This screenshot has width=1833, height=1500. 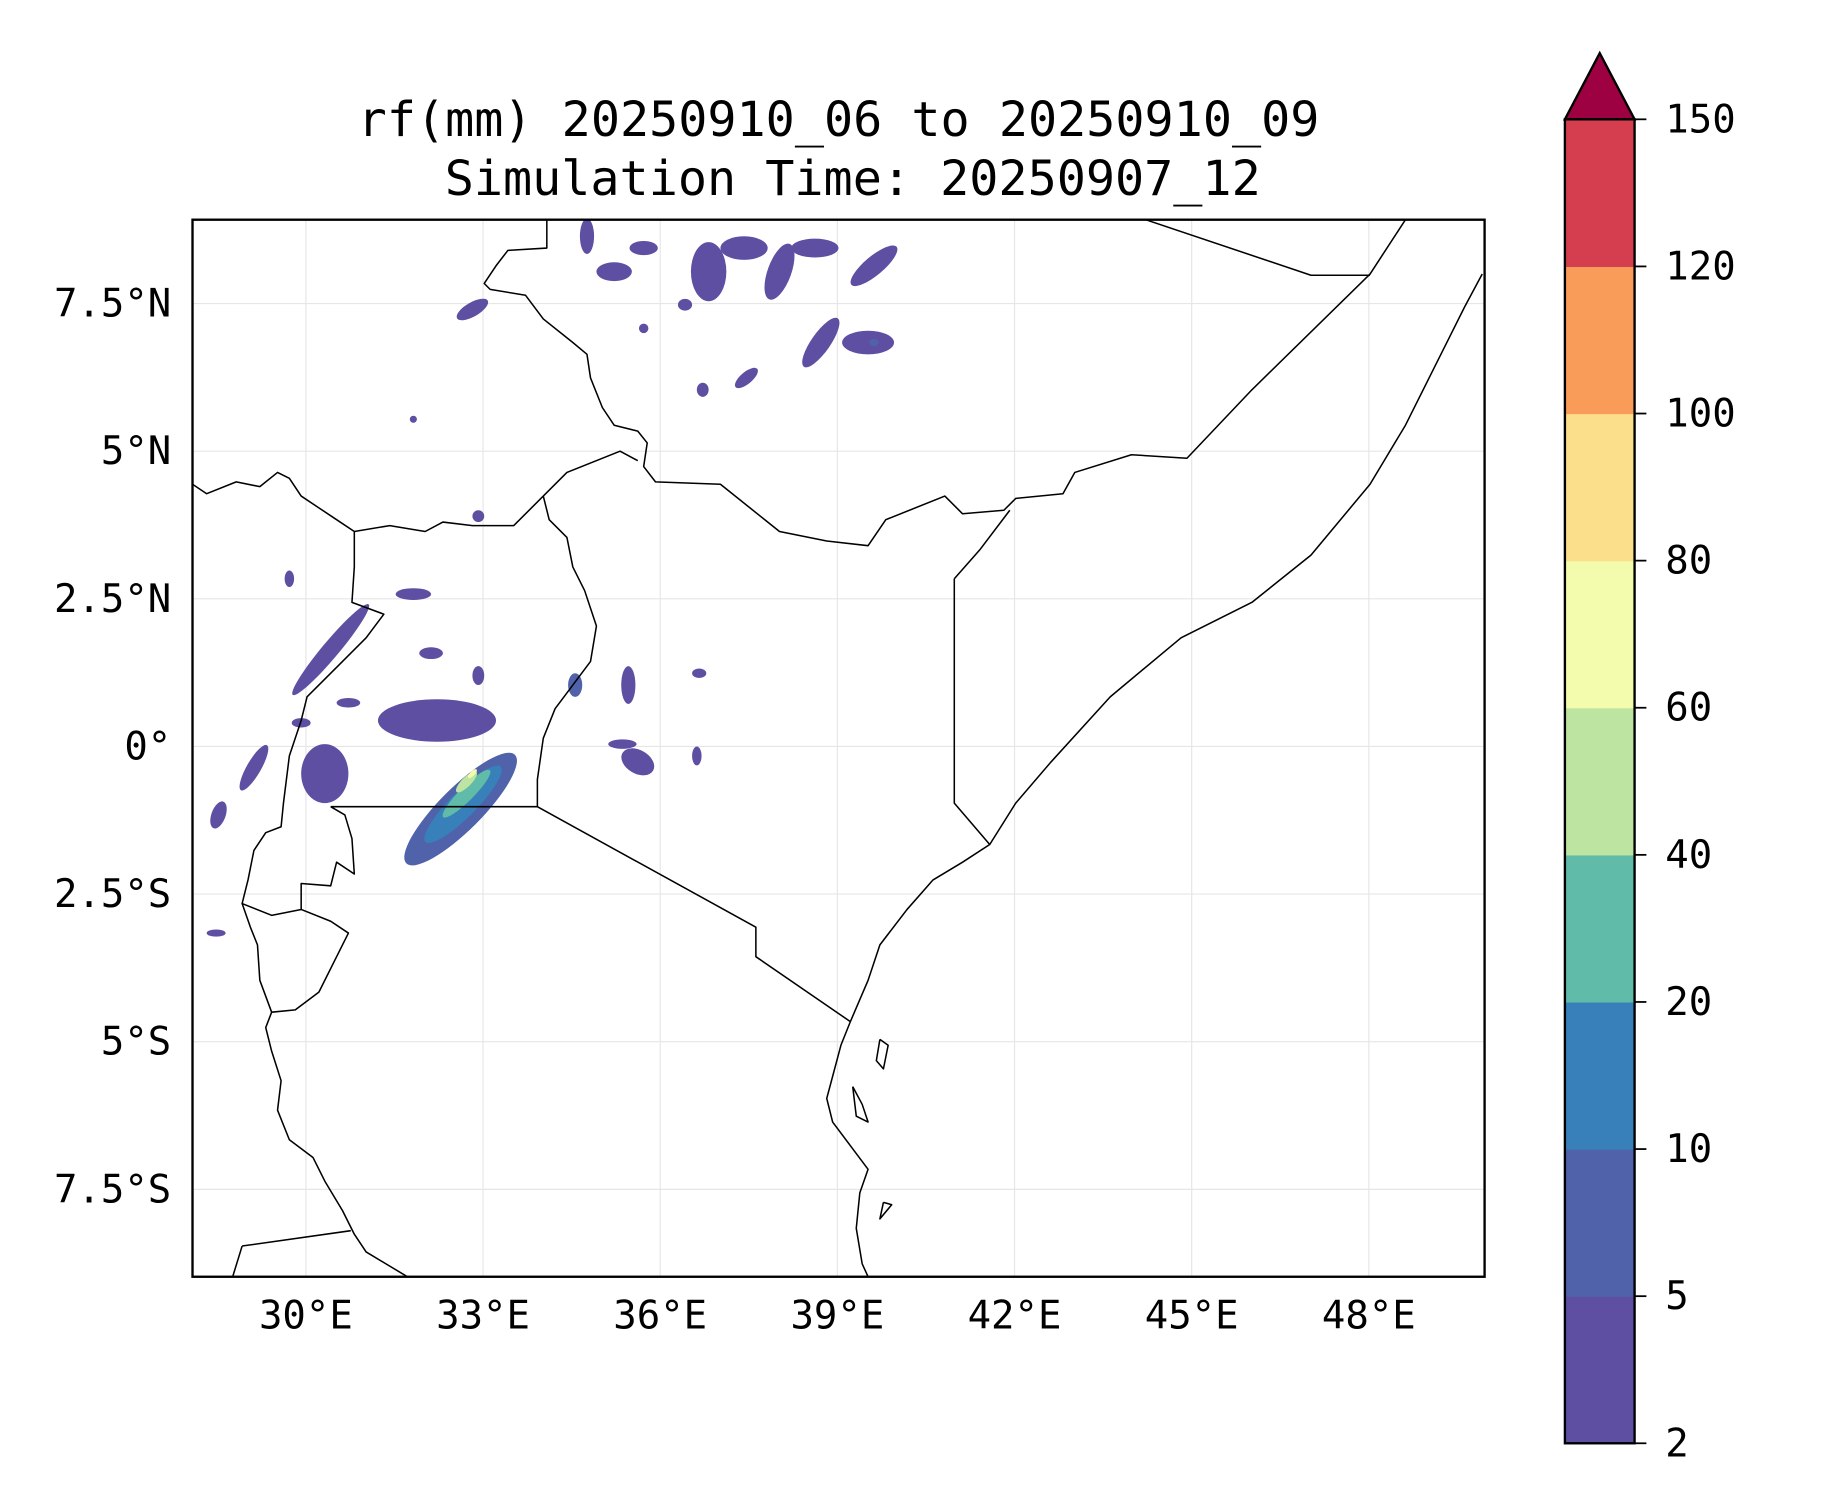 What do you see at coordinates (1688, 561) in the screenshot?
I see `colorbar-tick-label: 80` at bounding box center [1688, 561].